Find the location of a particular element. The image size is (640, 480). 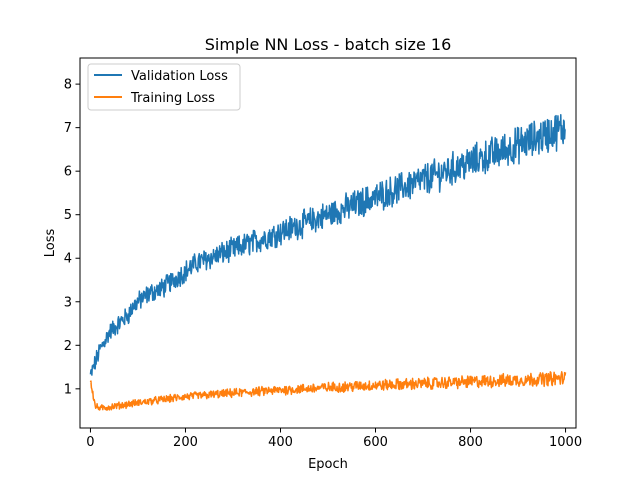

x-axis-ticks: 0 200 400 600 800 1000 is located at coordinates (334, 439).